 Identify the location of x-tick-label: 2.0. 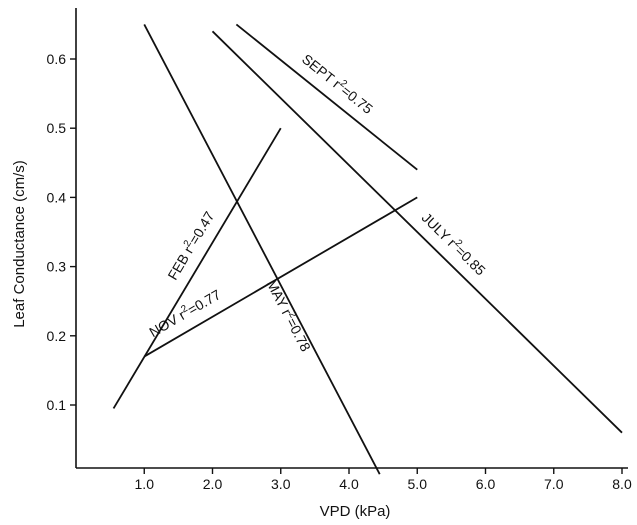
(213, 484).